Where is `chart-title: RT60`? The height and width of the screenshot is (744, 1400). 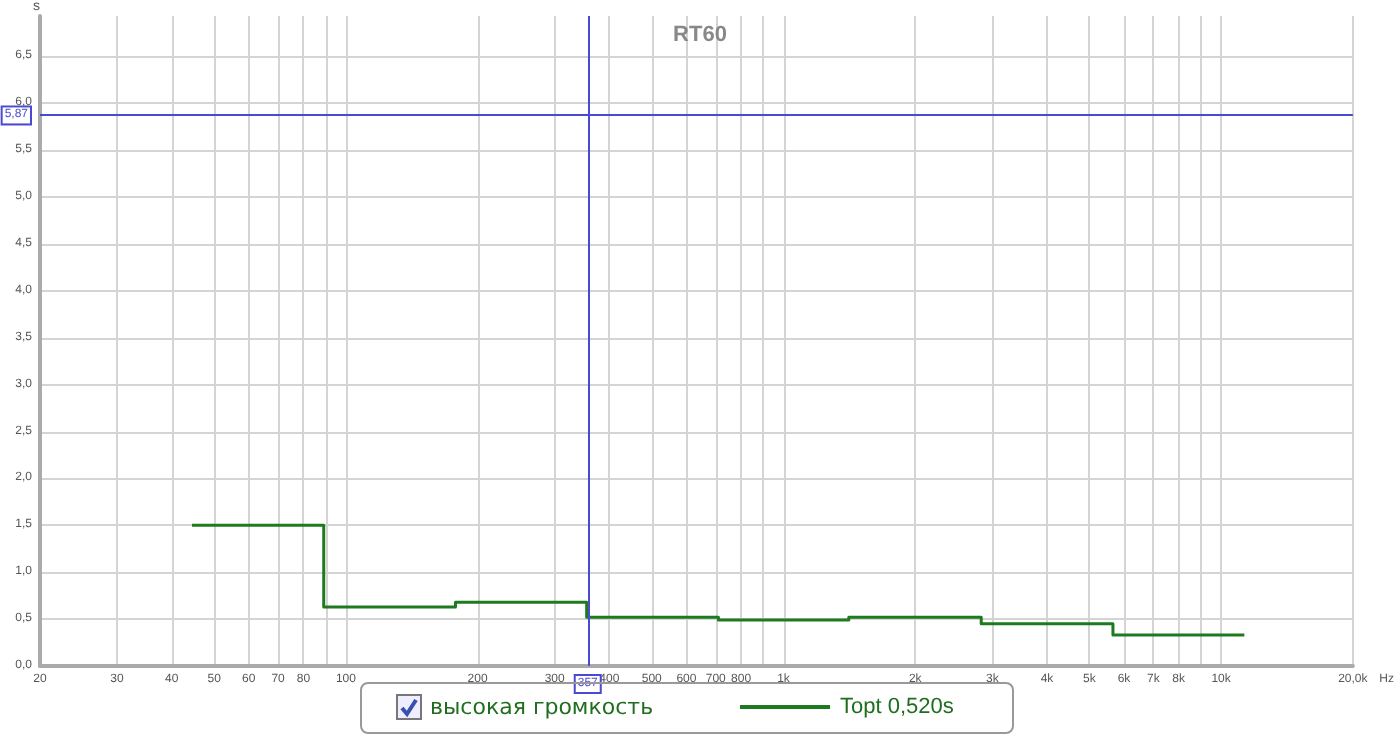
chart-title: RT60 is located at coordinates (700, 35).